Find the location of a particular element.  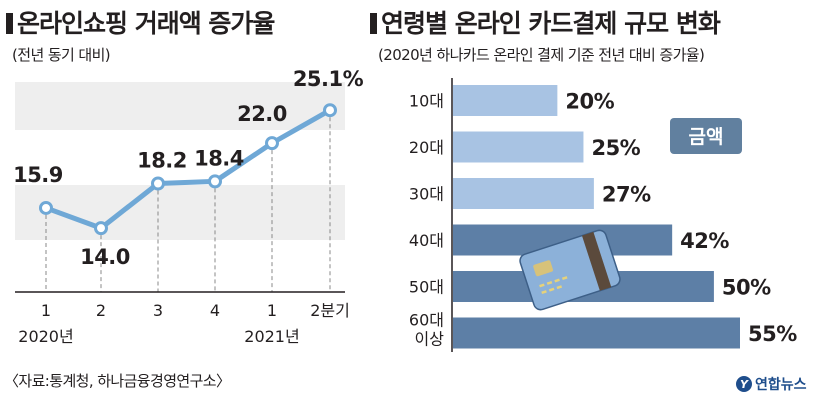

bar-value-label: 42% is located at coordinates (704, 241).